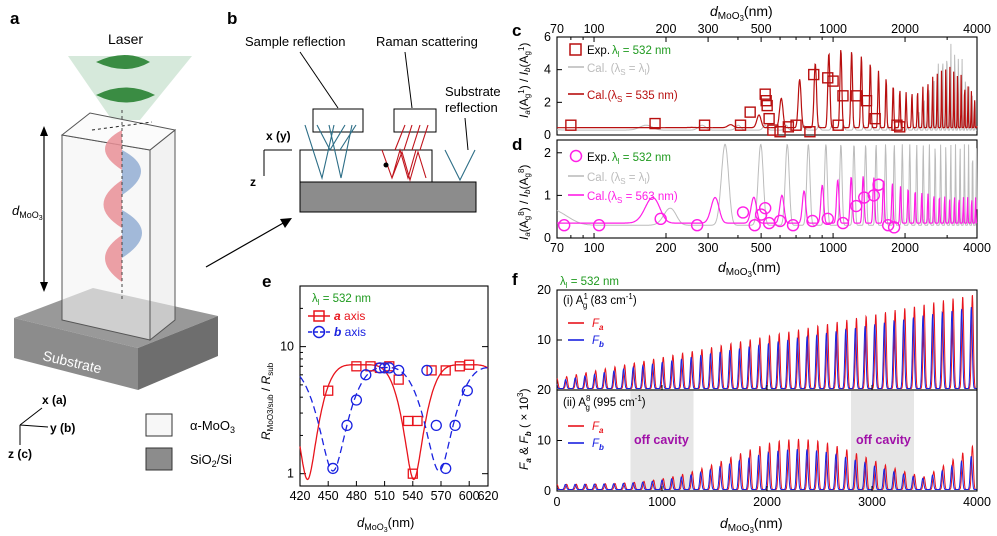 The image size is (997, 536). I want to click on panel-d-y-label: Ia(Ag8) / Ib(Ag8), so click(524, 202).